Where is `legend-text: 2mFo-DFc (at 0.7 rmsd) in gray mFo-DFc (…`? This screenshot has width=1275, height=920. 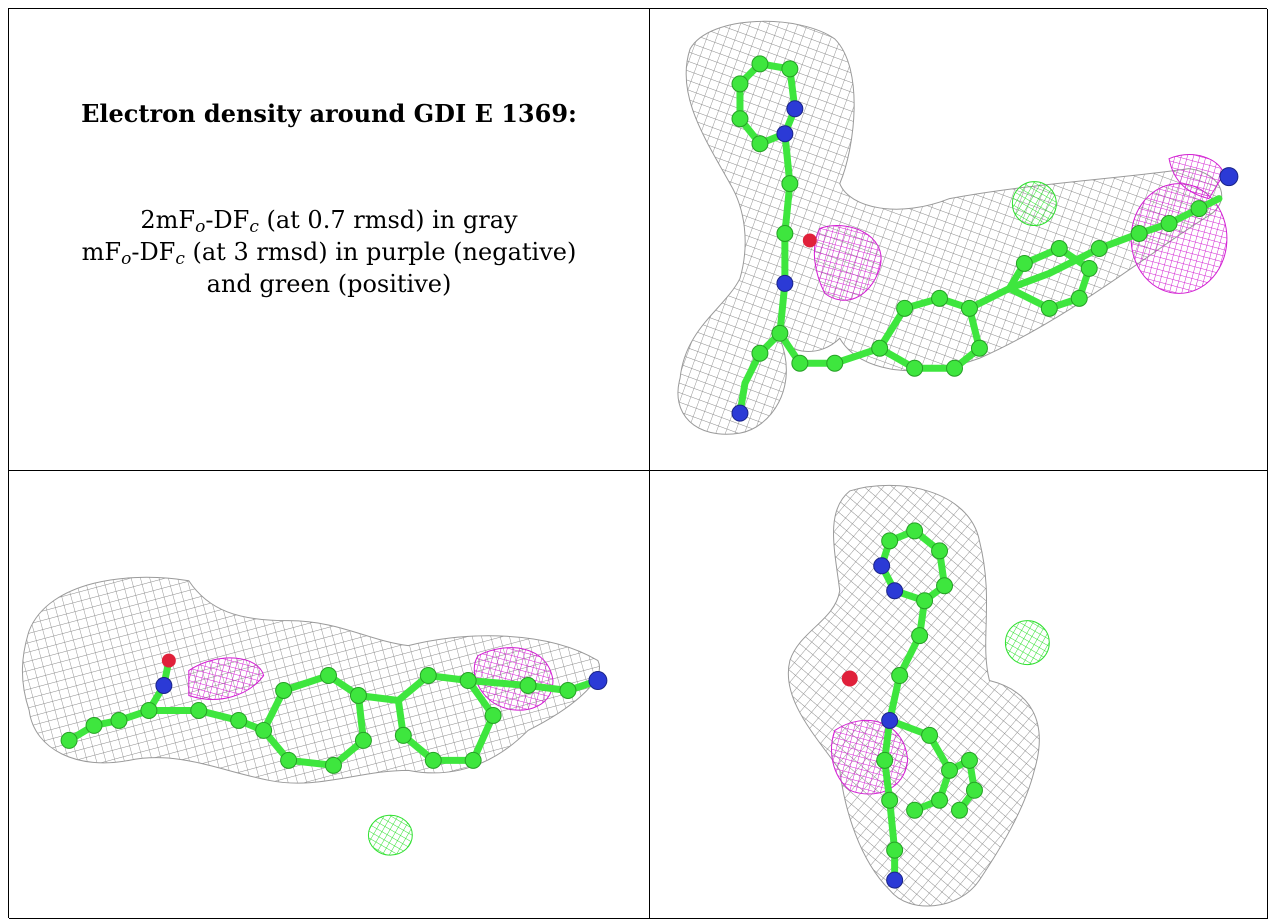 legend-text: 2mFo-DFc (at 0.7 rmsd) in gray mFo-DFc (… is located at coordinates (329, 252).